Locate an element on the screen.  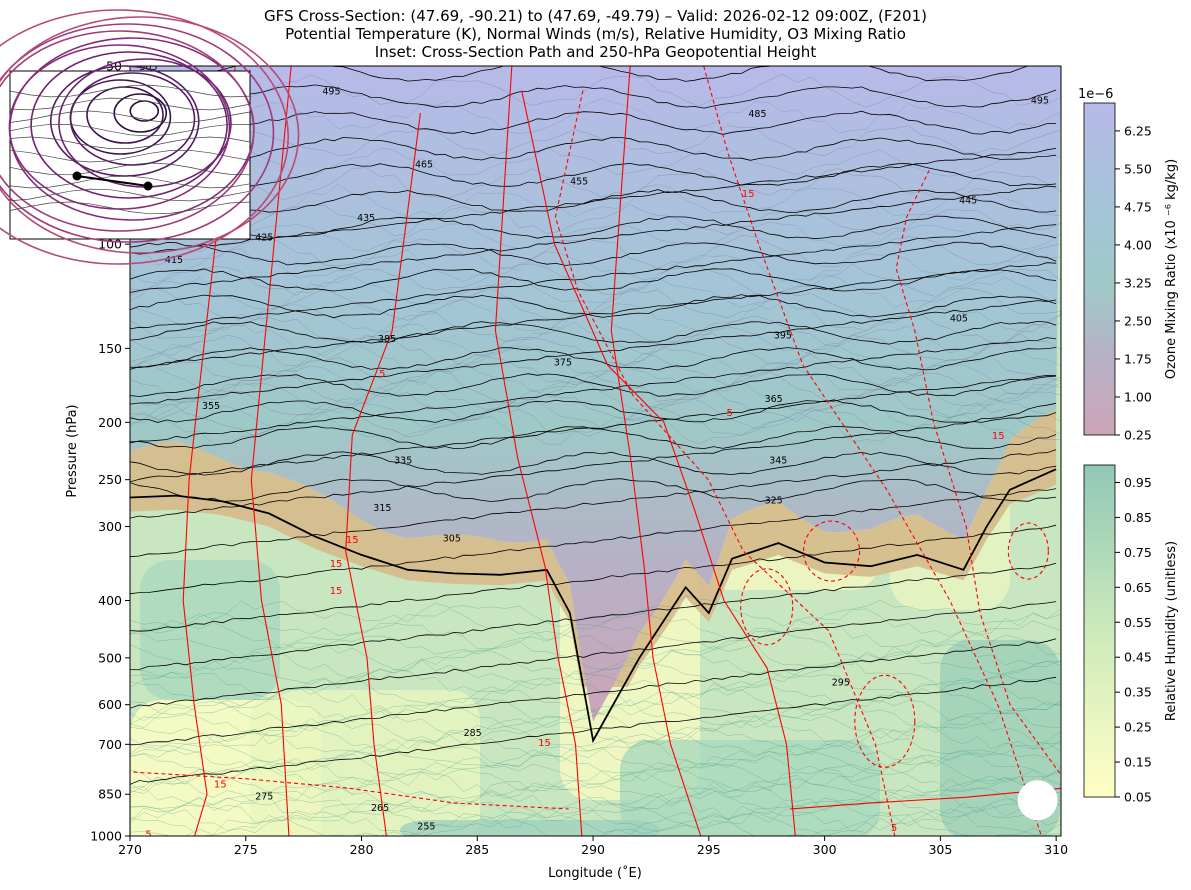
y-tick-label: 200 is located at coordinates (110, 422).